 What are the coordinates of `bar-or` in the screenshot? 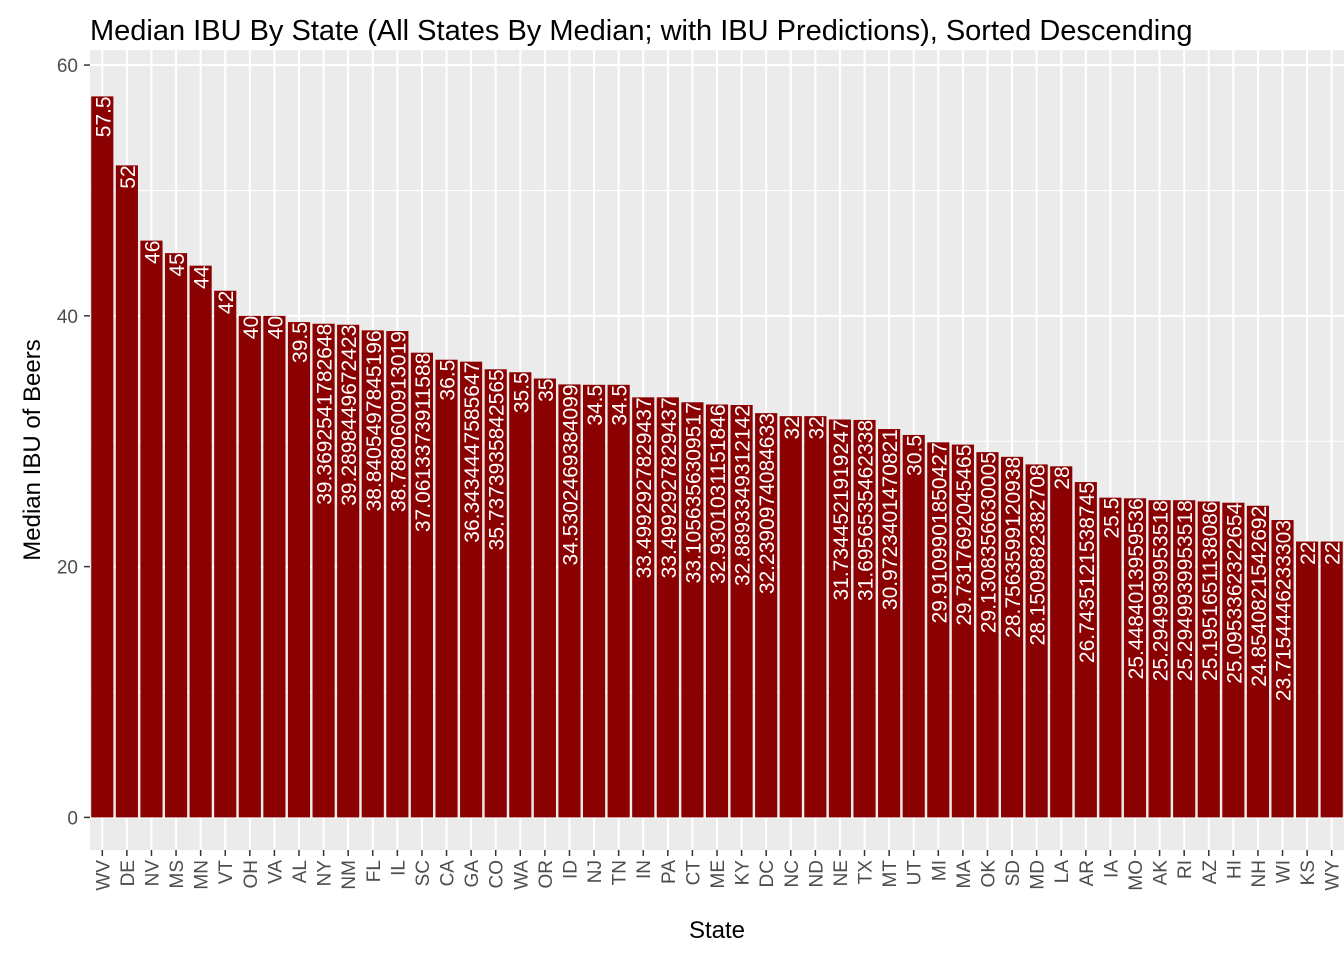 It's located at (544, 598).